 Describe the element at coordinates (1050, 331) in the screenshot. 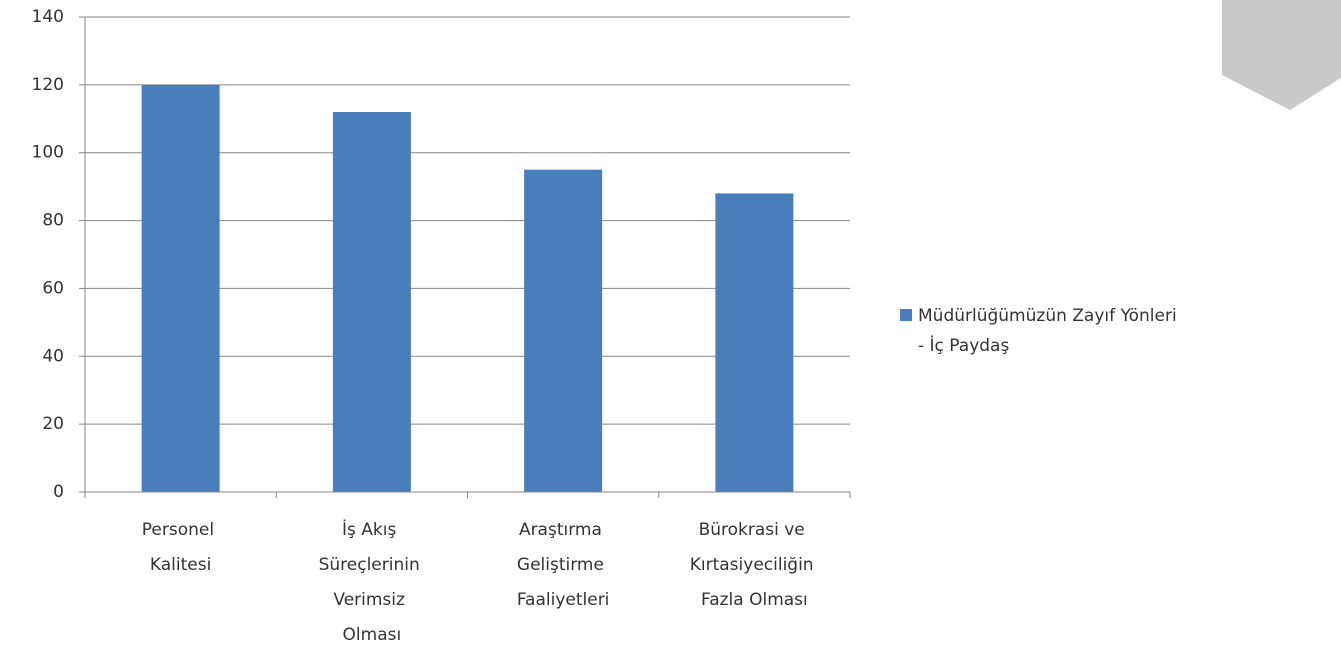

I see `legend-label: Müdürlüğümüzün Zayıf Yönleri - İç Paydaş` at that location.